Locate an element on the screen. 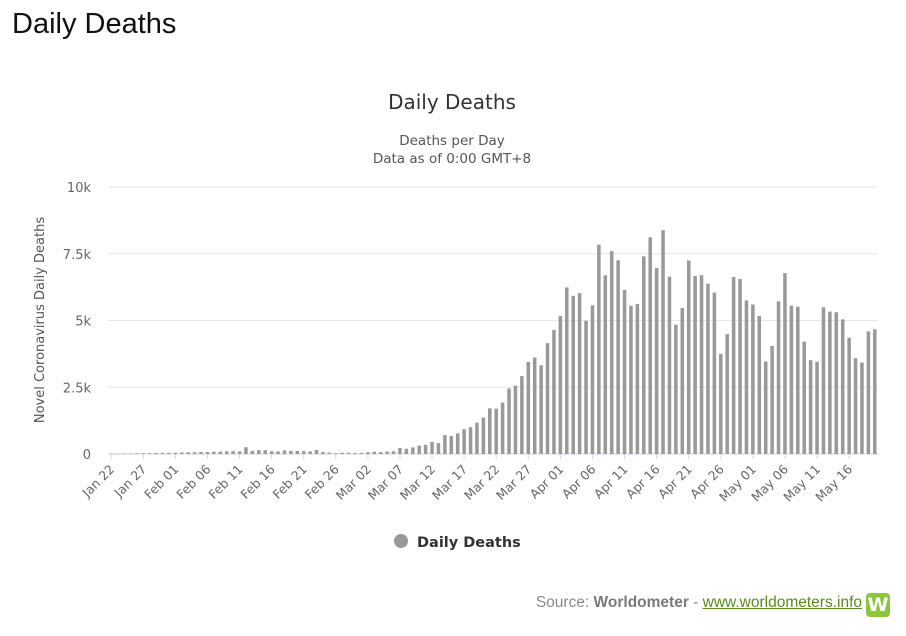 This screenshot has width=906, height=636. source-link: www.worldometers.info is located at coordinates (782, 602).